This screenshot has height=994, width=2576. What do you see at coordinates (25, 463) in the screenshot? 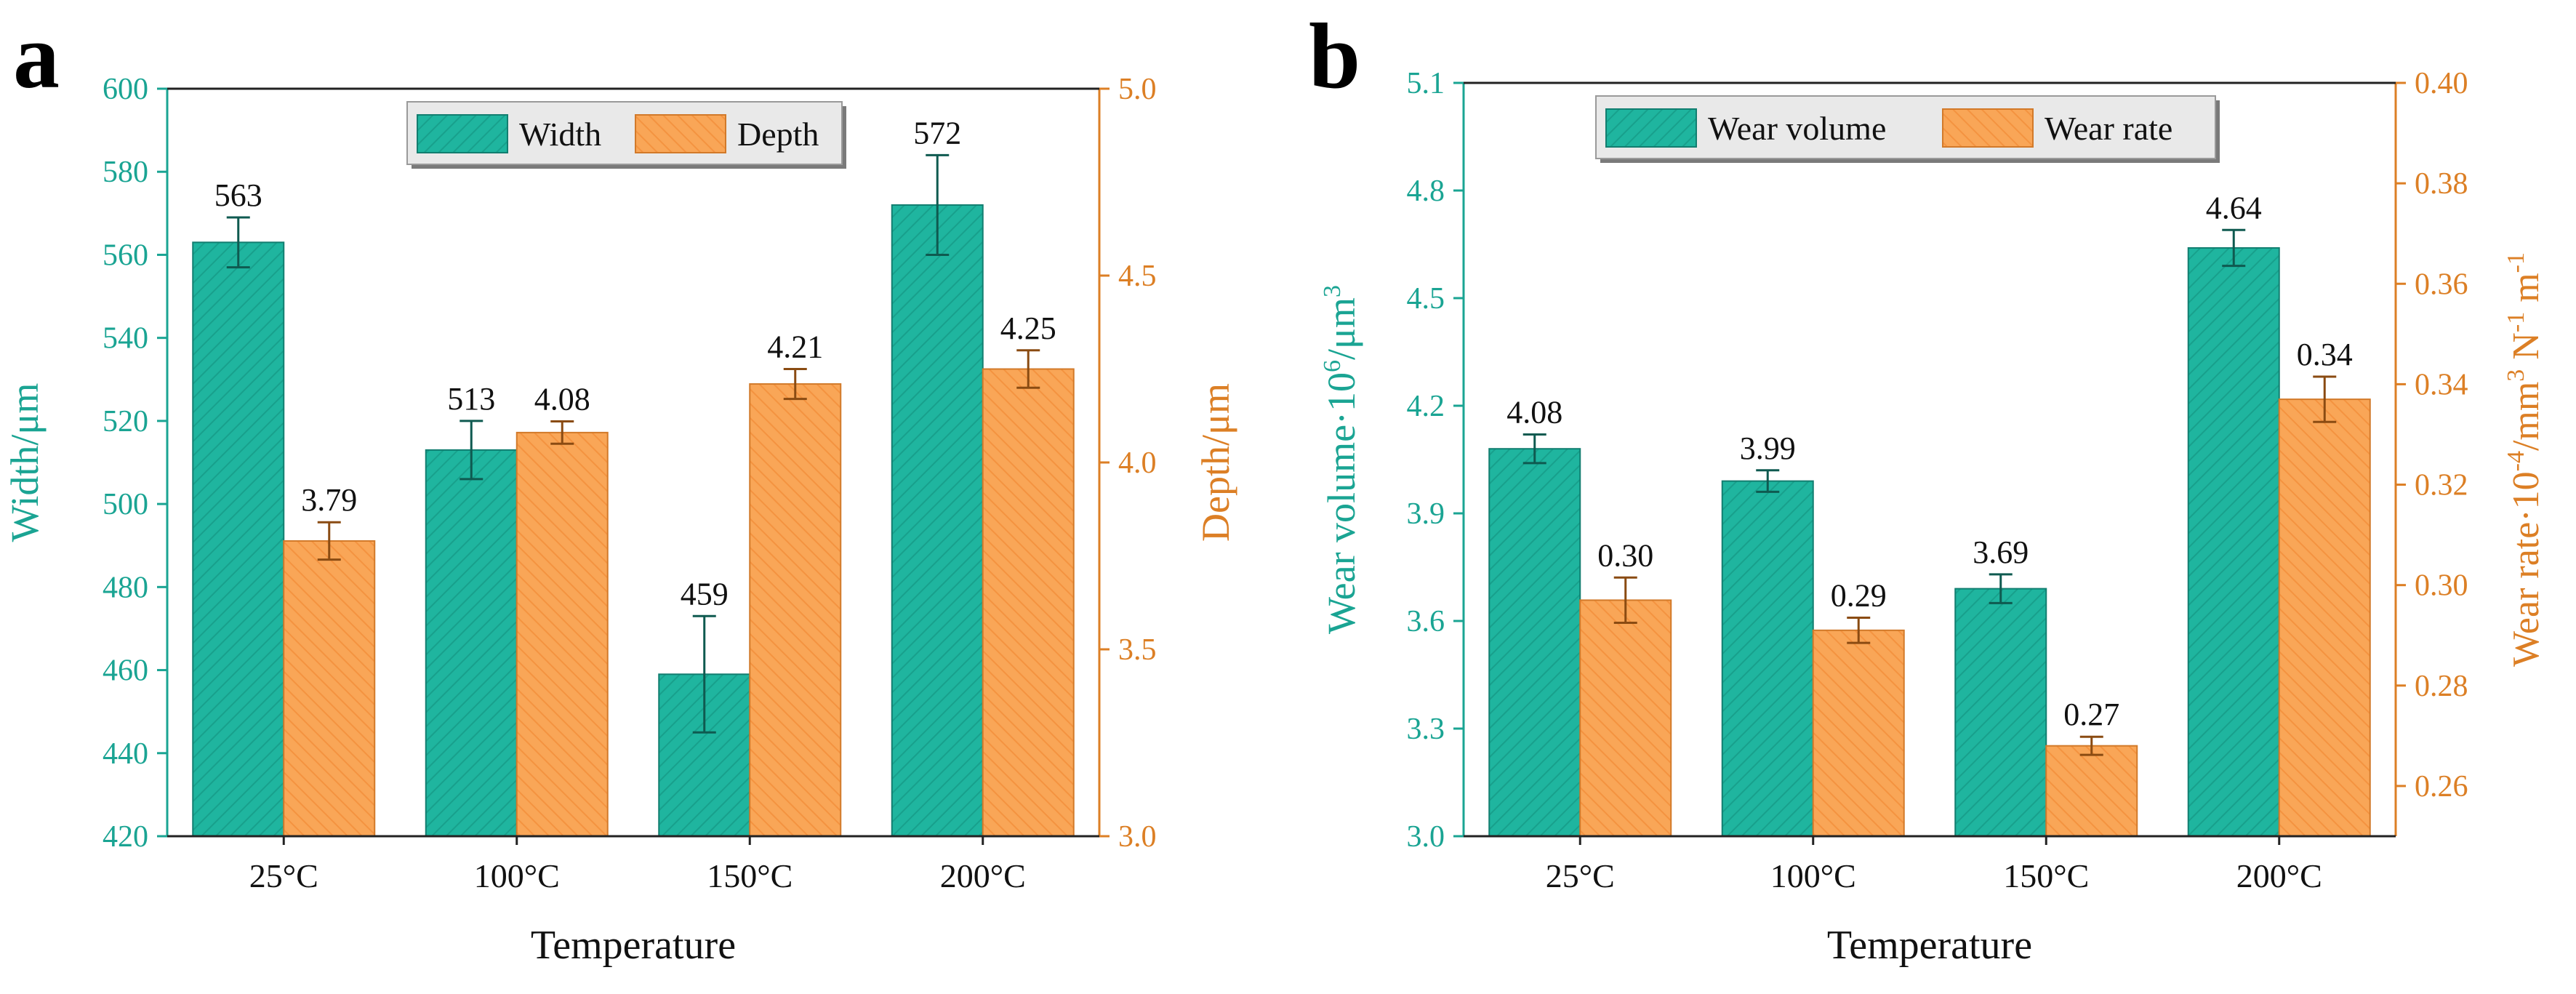
I see `left-axis-title: Width/μm` at bounding box center [25, 463].